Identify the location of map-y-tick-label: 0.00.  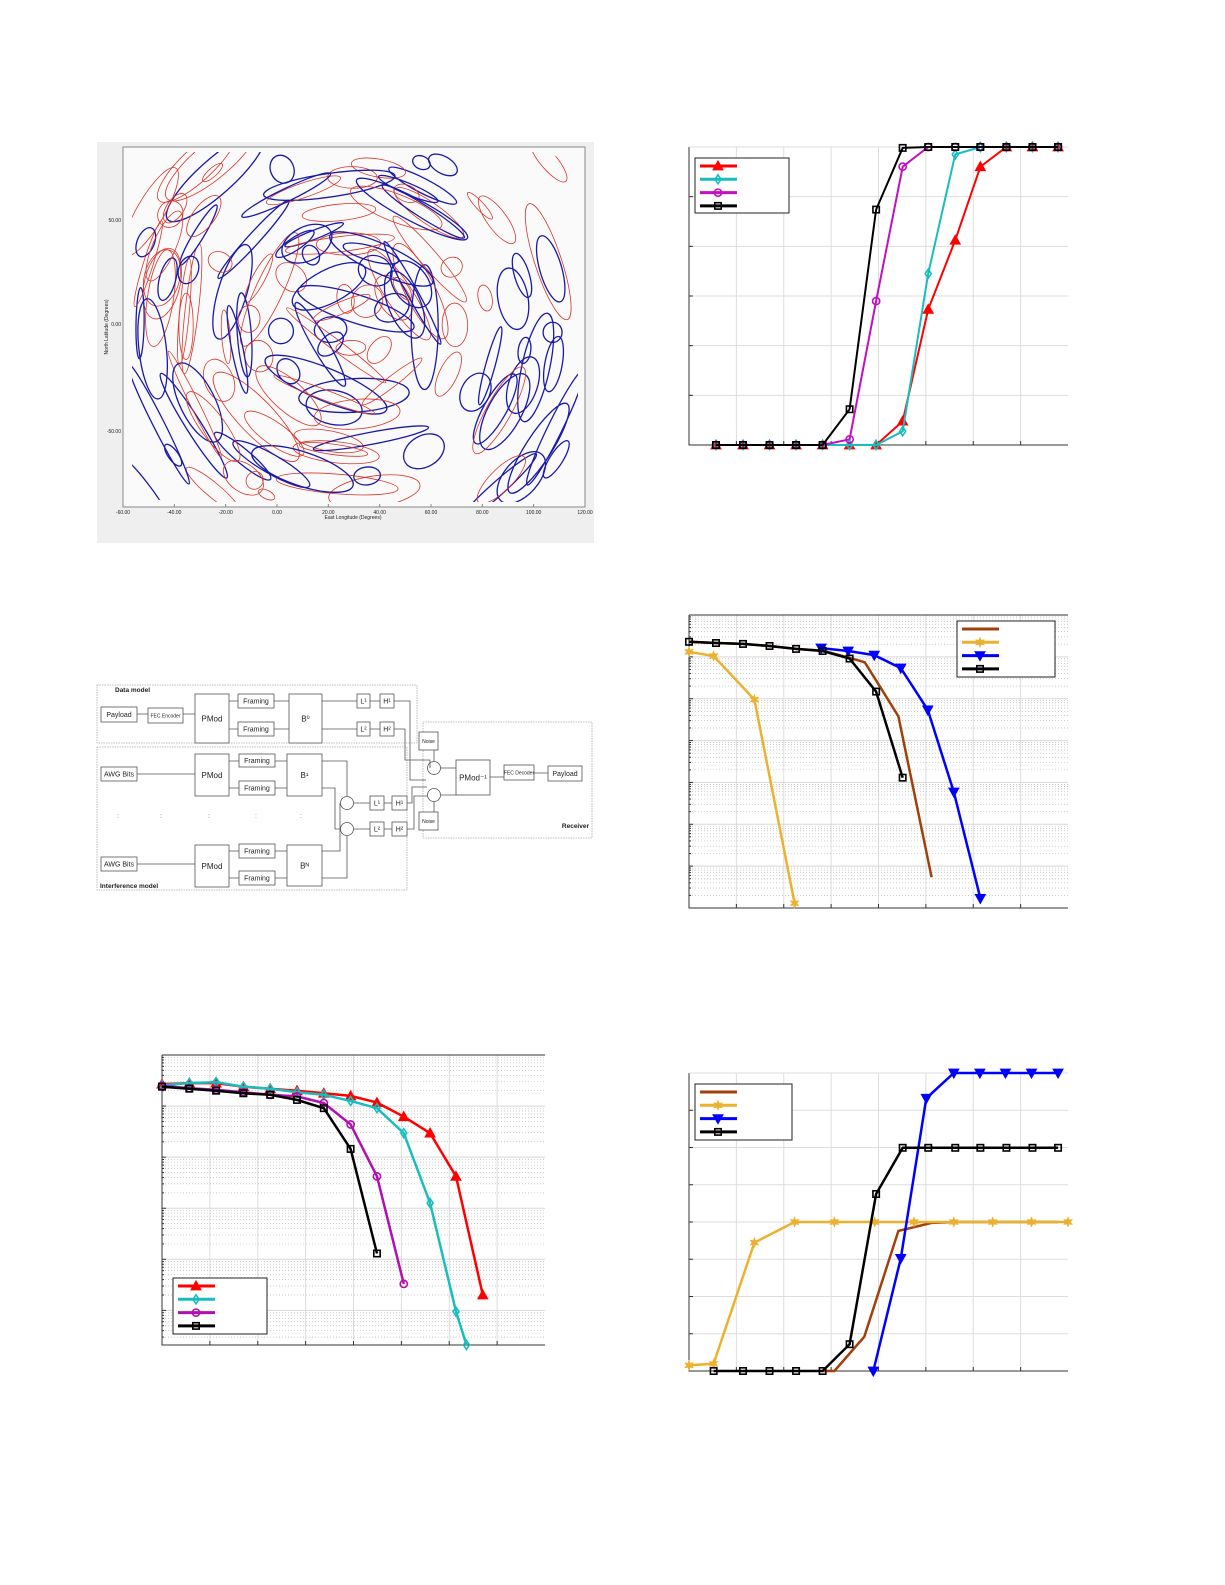
(116, 325).